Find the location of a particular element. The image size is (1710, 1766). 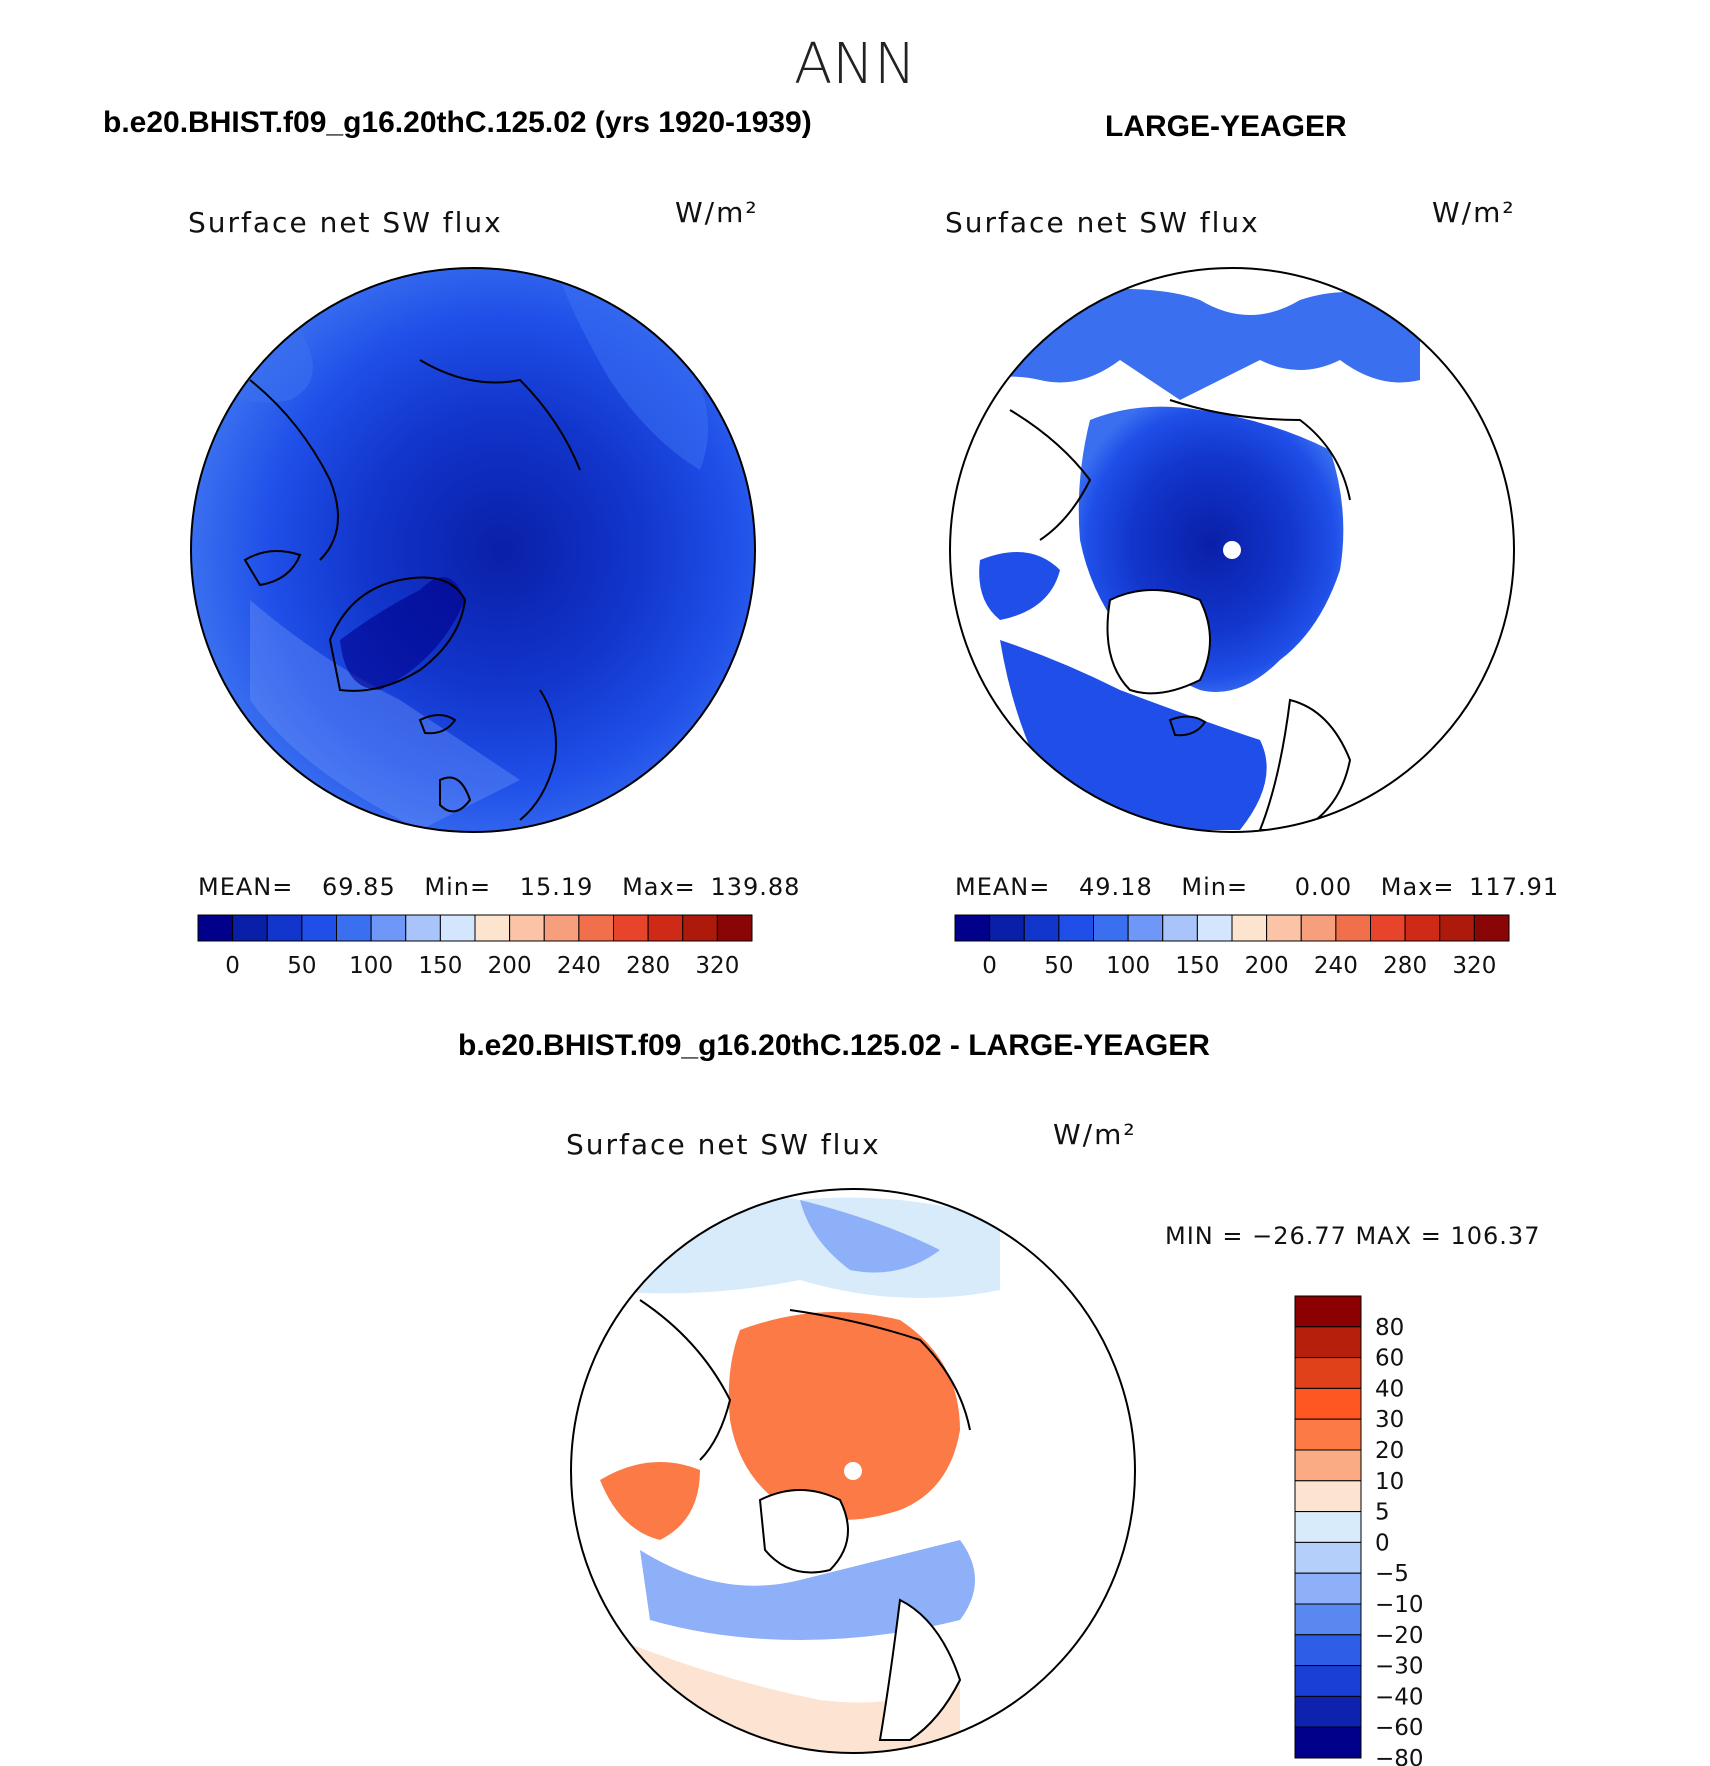

left-colorbar-tick-label: 240 is located at coordinates (579, 966).